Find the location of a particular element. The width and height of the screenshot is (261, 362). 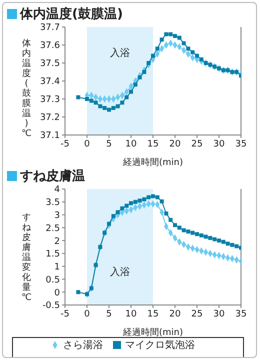

y-tick-label: 3 is located at coordinates (57, 215).